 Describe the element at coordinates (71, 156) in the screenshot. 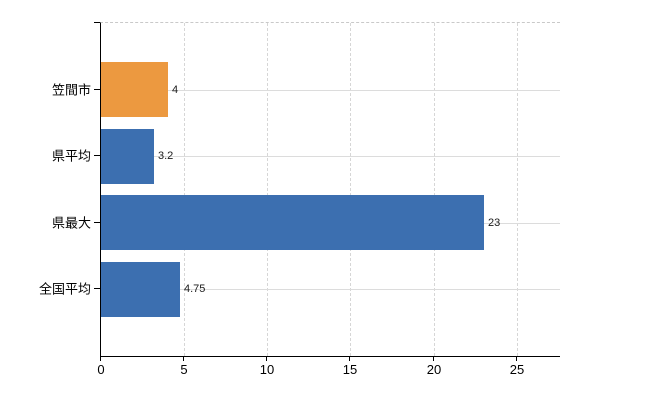

I see `category-label-県平均: 県平均` at that location.